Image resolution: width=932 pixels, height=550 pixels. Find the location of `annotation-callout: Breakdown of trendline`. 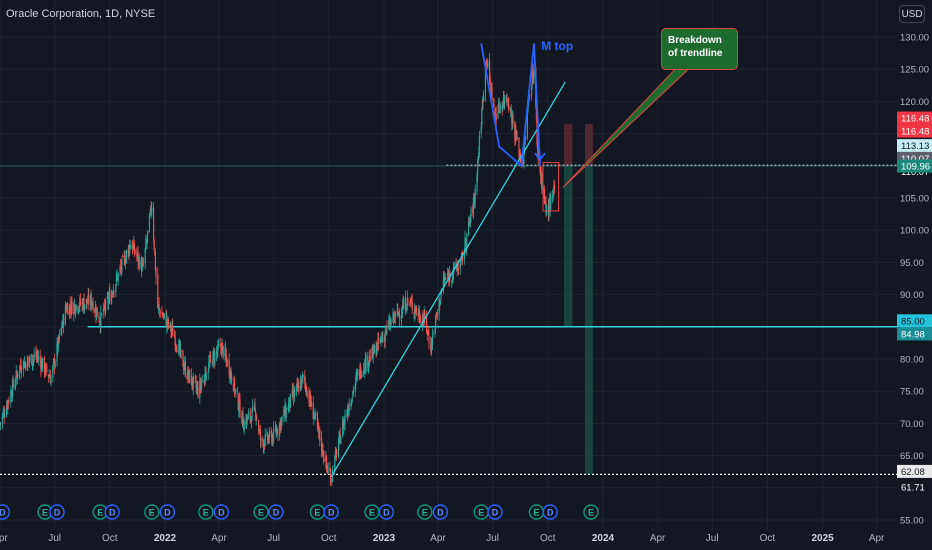

annotation-callout: Breakdown of trendline is located at coordinates (699, 49).